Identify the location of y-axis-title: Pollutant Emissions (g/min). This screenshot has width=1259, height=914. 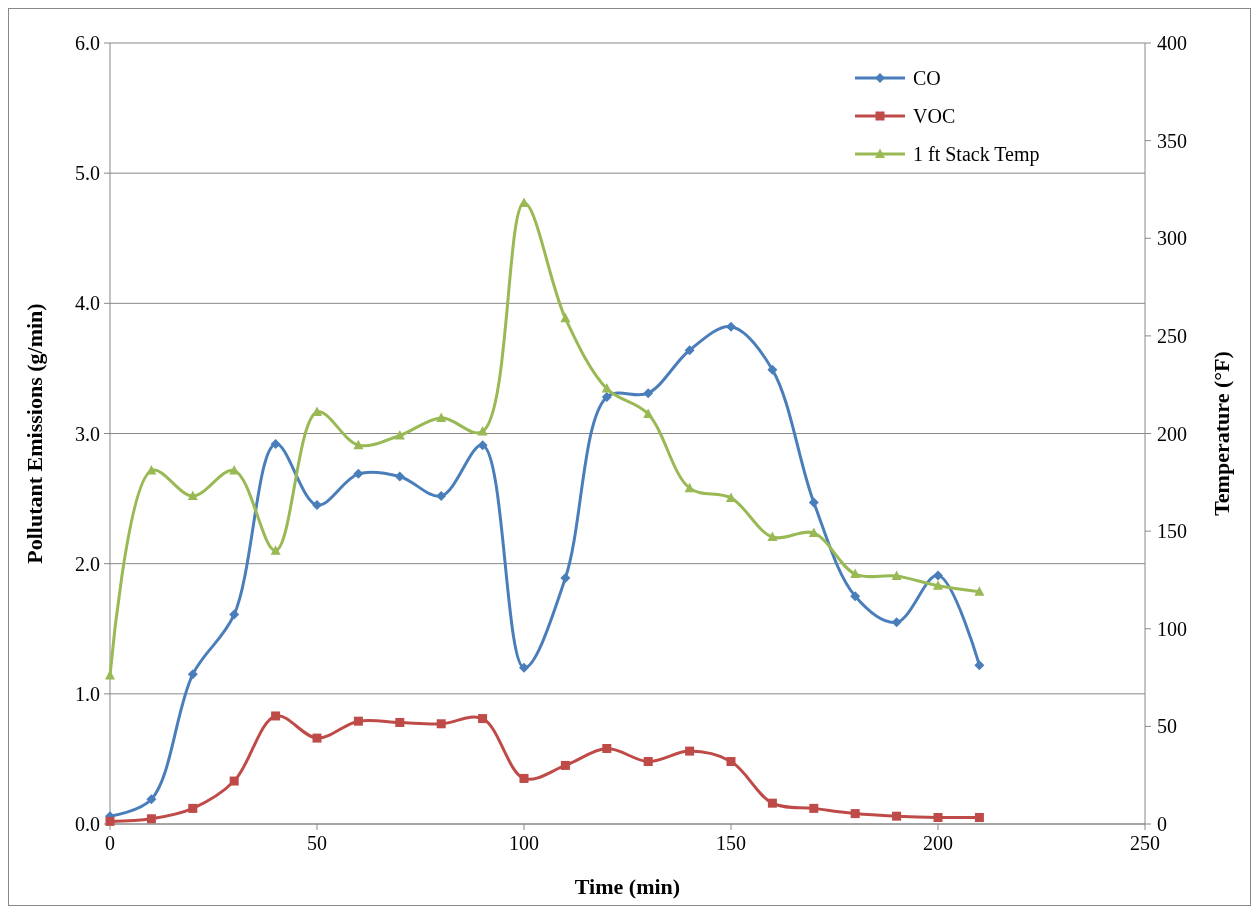
(34, 433).